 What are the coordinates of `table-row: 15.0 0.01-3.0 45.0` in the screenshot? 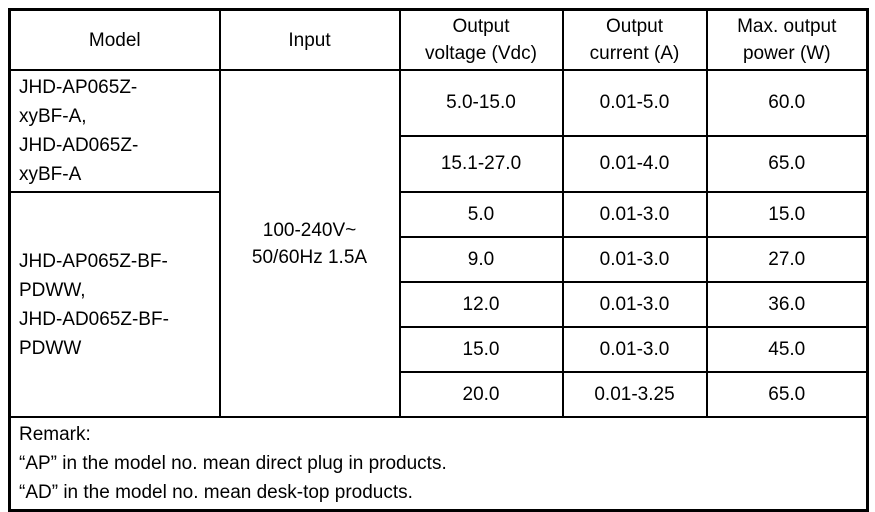 It's located at (439, 349).